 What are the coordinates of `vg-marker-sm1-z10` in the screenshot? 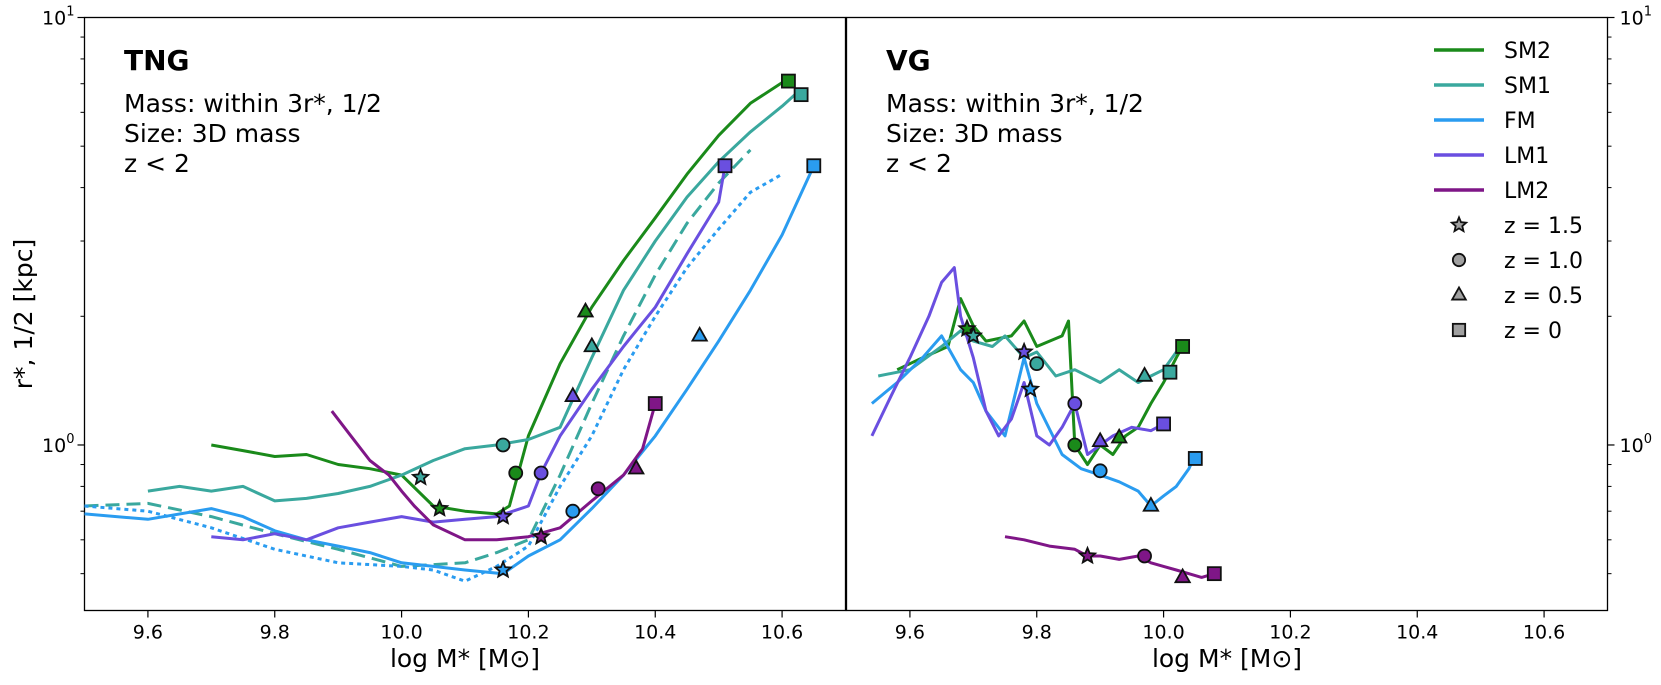 It's located at (1037, 364).